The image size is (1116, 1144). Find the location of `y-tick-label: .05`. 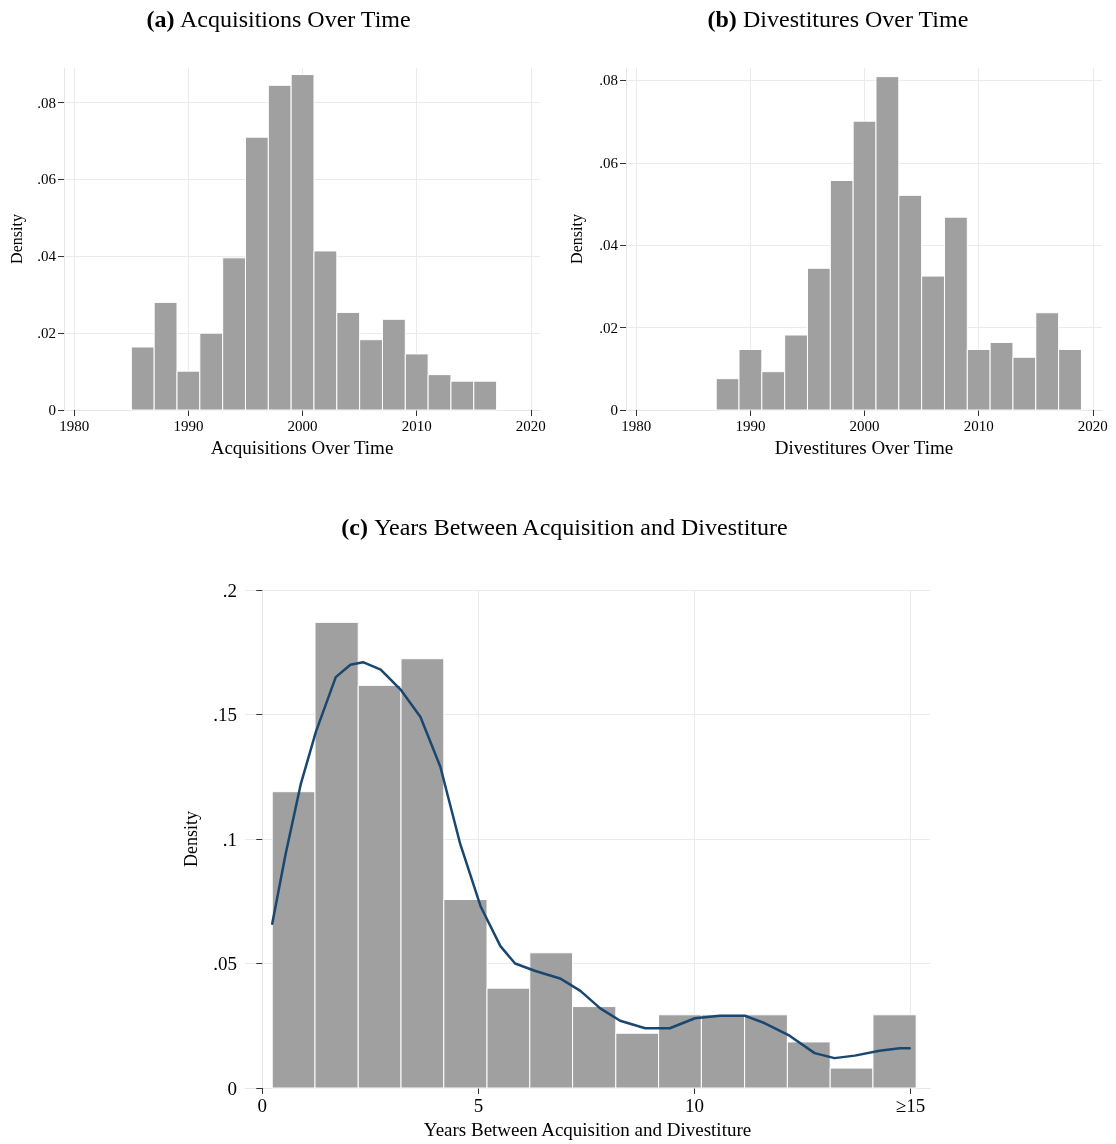

y-tick-label: .05 is located at coordinates (225, 963).